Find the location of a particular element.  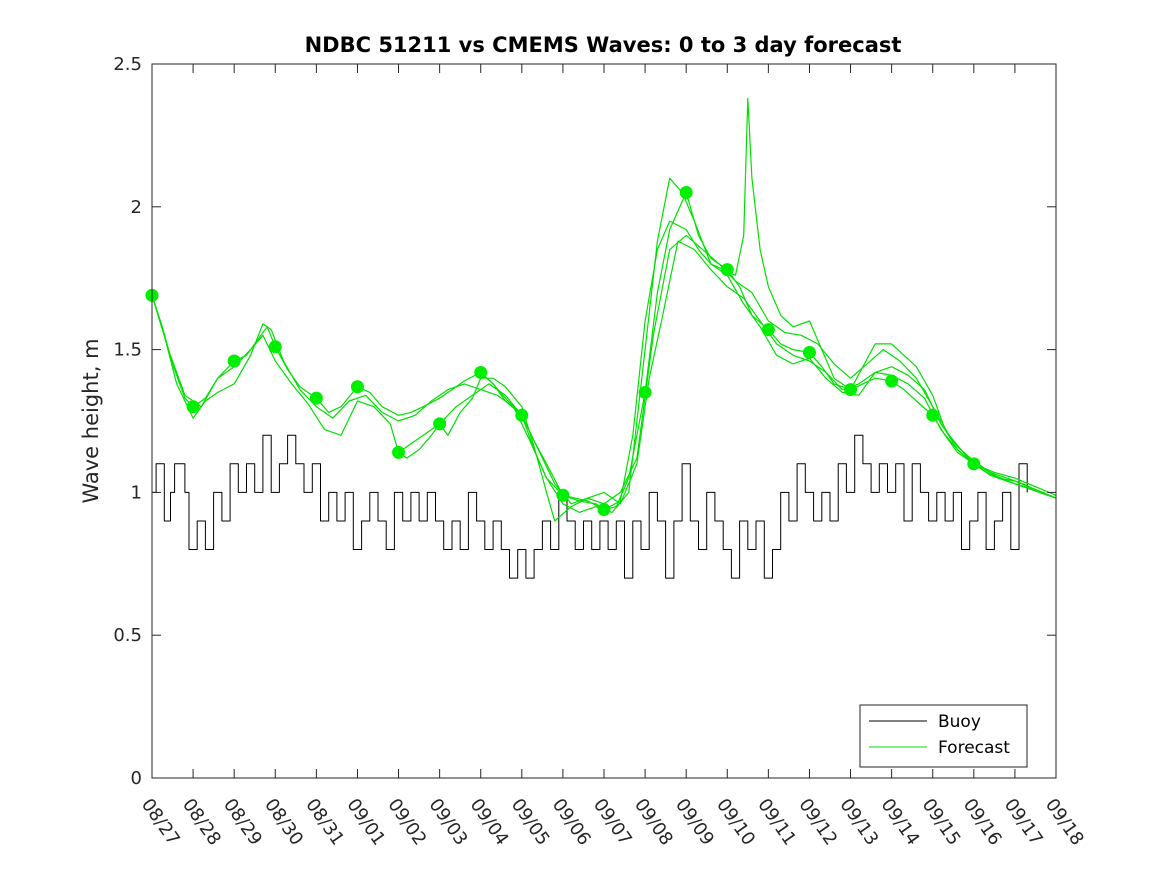

legend-label-forecast: Forecast is located at coordinates (974, 748).